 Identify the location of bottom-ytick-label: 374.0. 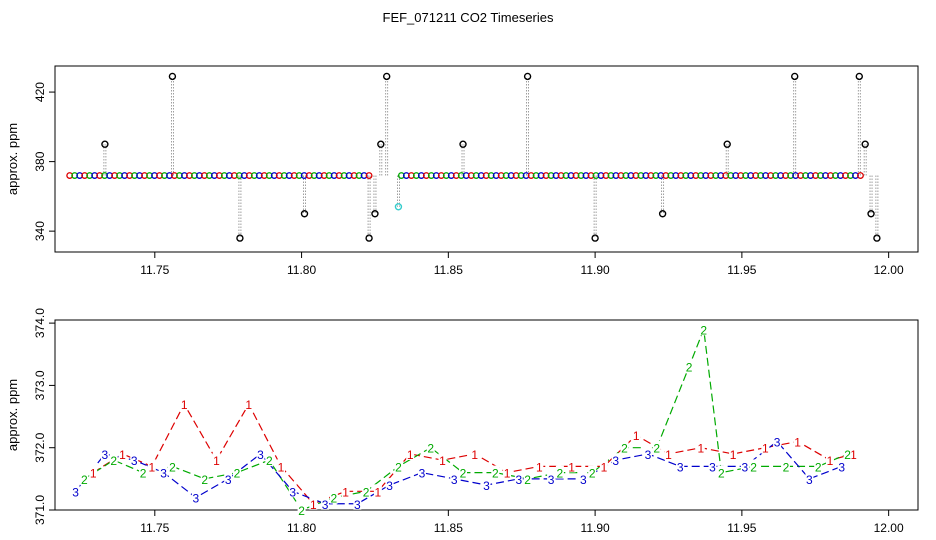
(40, 323).